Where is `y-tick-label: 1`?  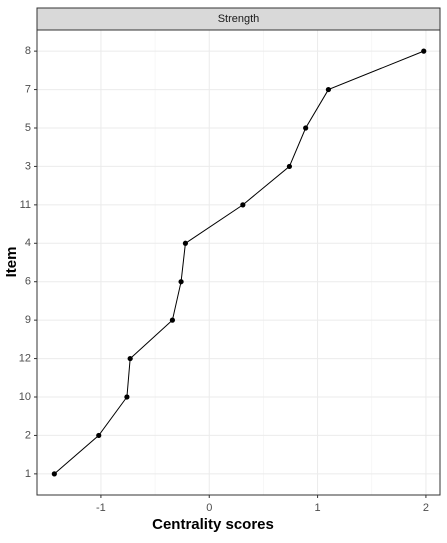
y-tick-label: 1 is located at coordinates (28, 474).